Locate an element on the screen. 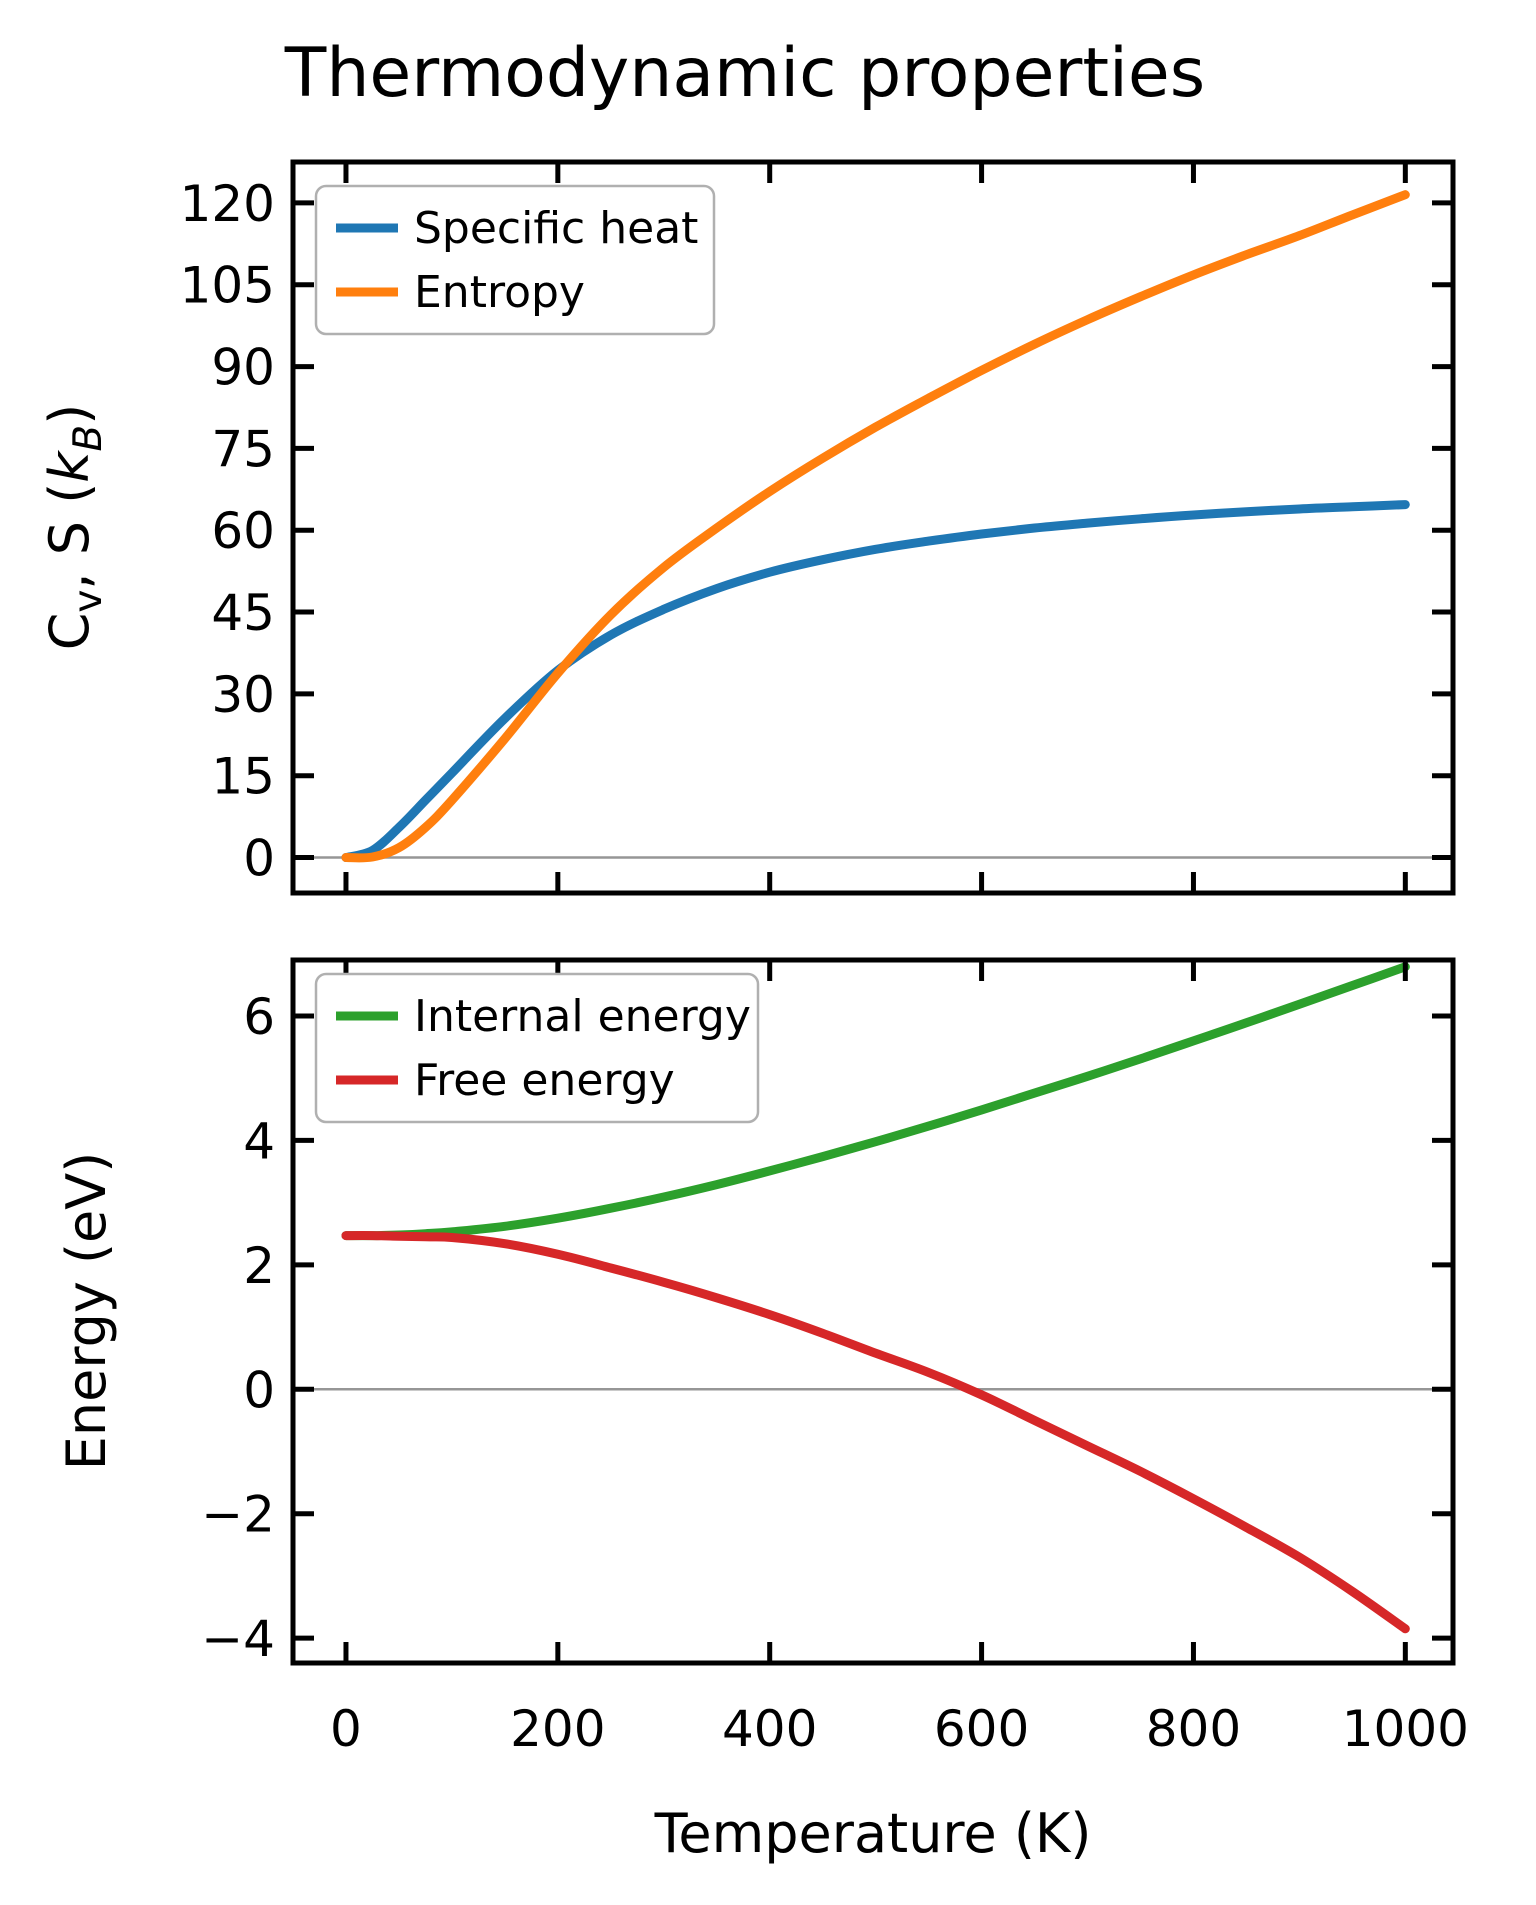 The image size is (1536, 1905). y-tick-label: 6 is located at coordinates (259, 1017).